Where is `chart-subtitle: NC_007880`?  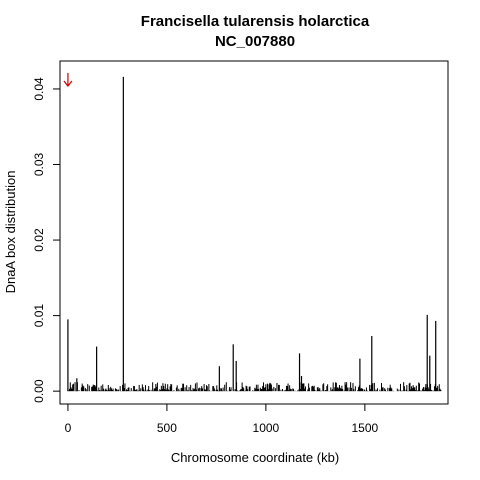 chart-subtitle: NC_007880 is located at coordinates (255, 41).